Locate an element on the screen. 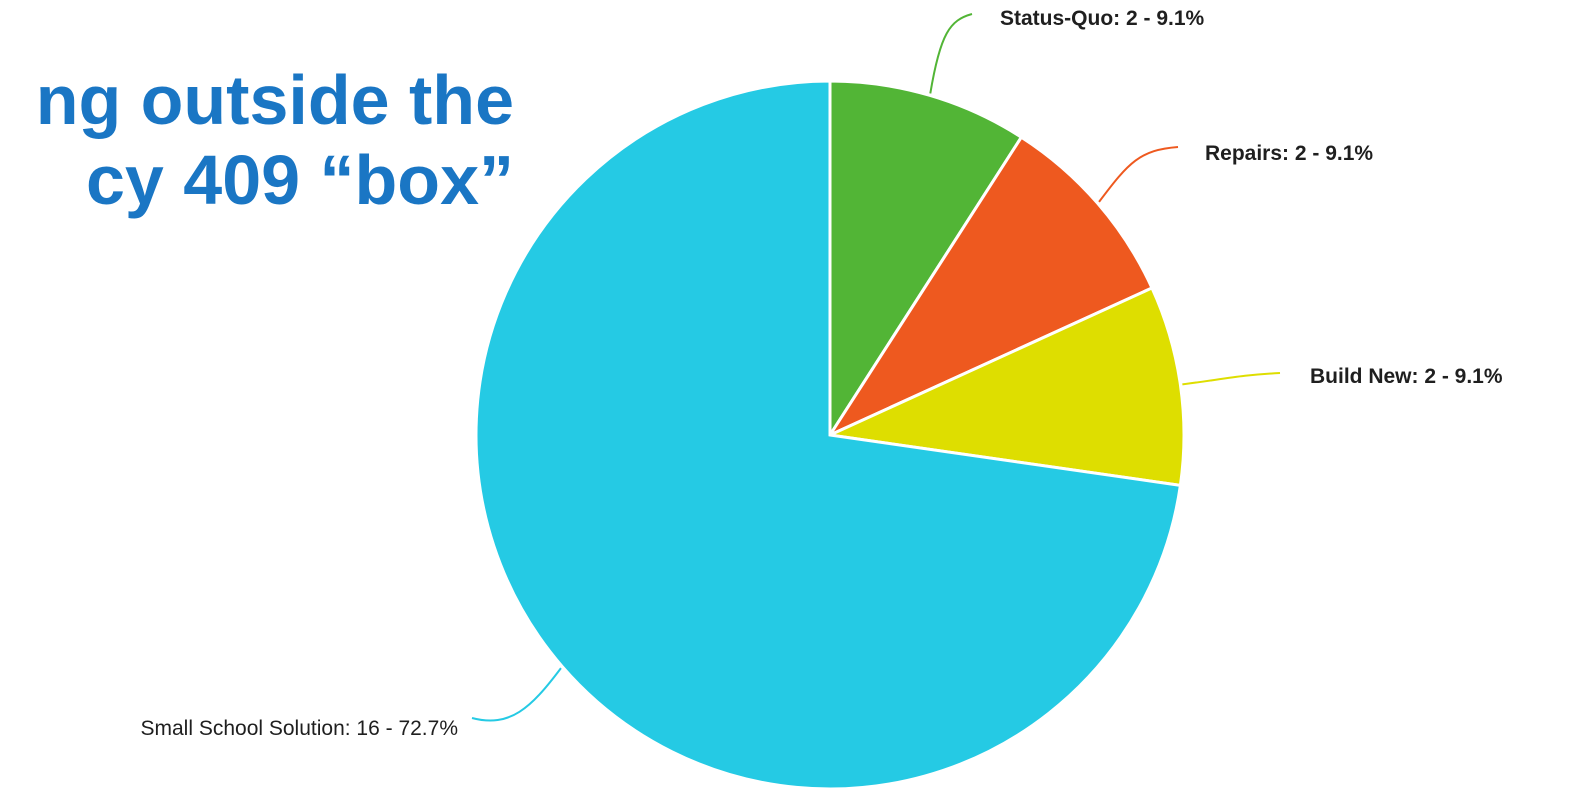 This screenshot has width=1596, height=807. slide-title: ng outside the cy 409 “box” is located at coordinates (257, 145).